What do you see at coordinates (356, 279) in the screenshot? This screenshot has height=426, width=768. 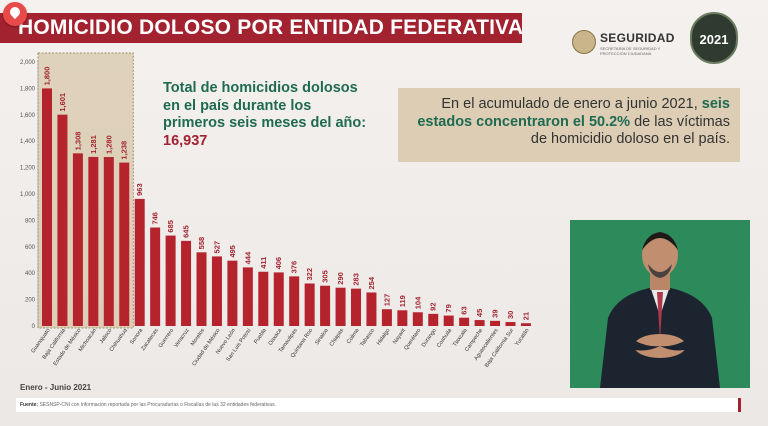 I see `data-label: 283` at bounding box center [356, 279].